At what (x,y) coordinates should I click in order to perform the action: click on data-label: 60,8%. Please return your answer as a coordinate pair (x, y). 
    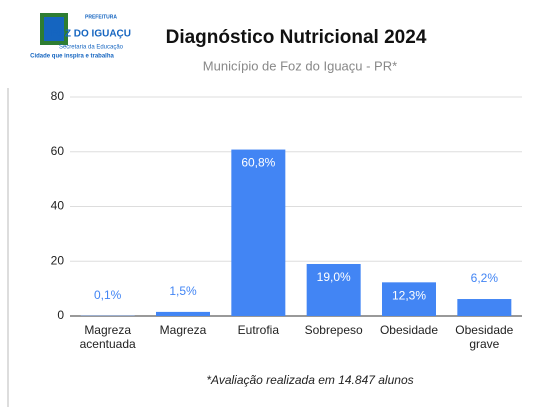
    Looking at the image, I should click on (258, 163).